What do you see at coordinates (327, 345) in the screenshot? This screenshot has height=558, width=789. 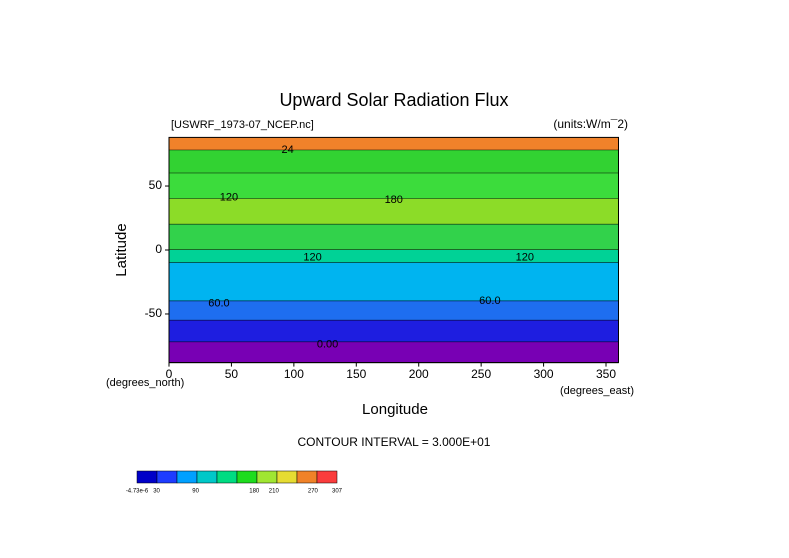 I see `contour-label: 0.00` at bounding box center [327, 345].